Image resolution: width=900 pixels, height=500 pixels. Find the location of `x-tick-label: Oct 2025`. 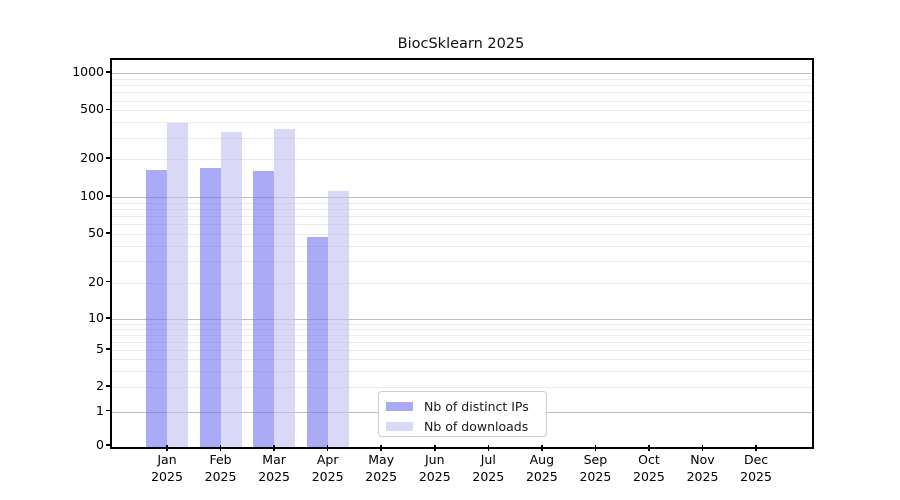

x-tick-label: Oct 2025 is located at coordinates (649, 468).